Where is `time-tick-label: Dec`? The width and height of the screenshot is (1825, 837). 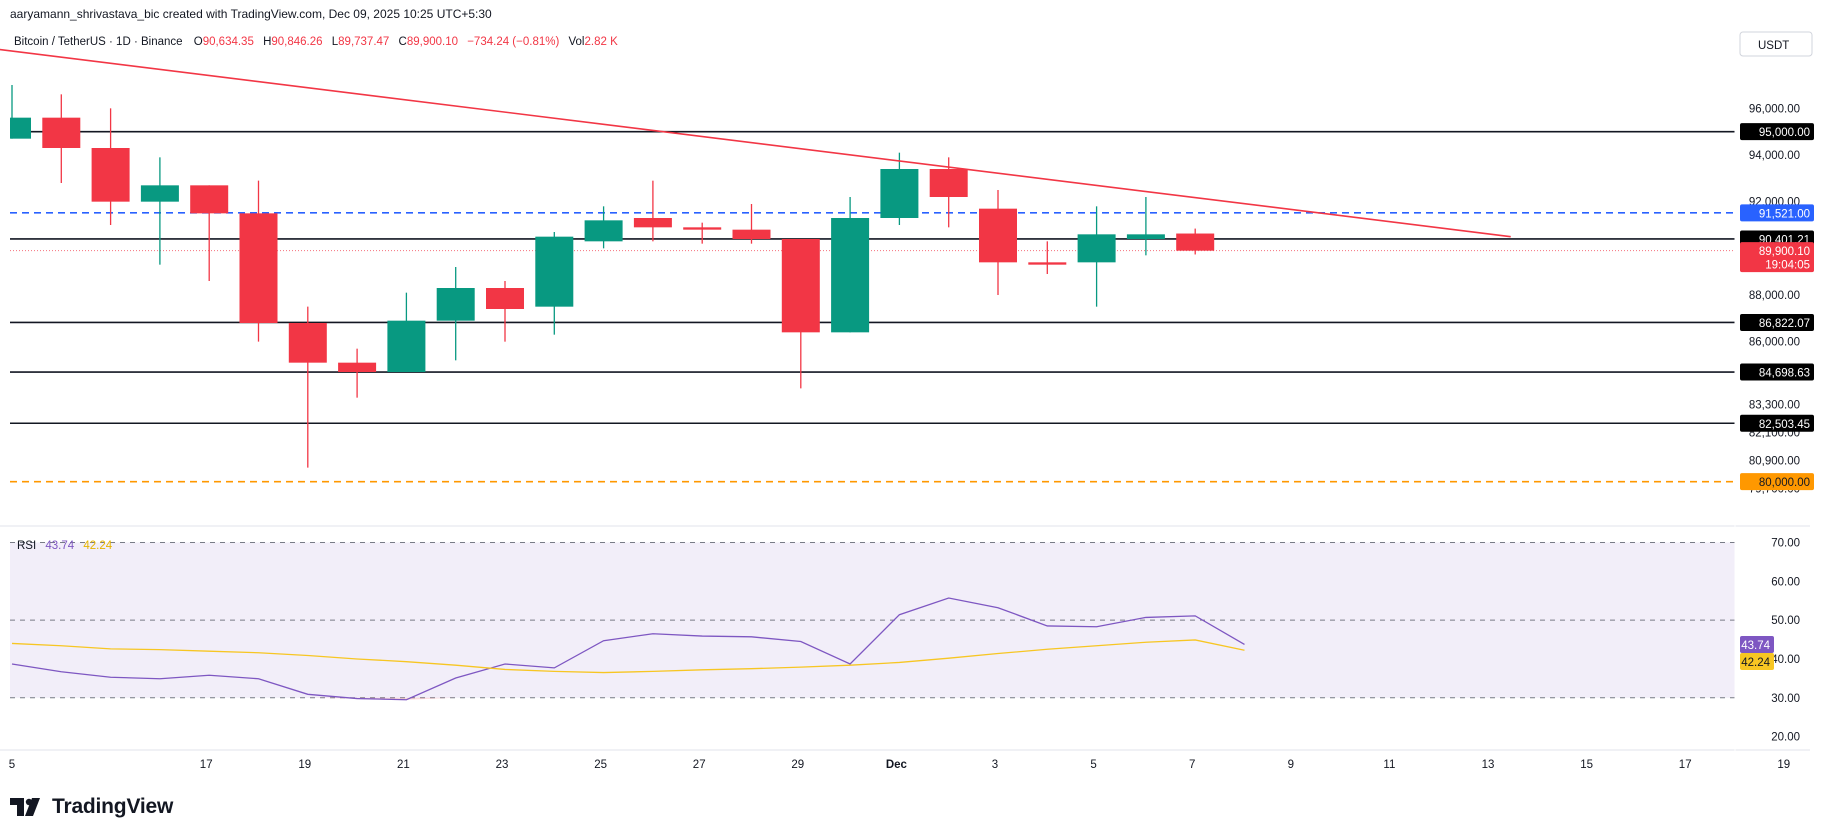
time-tick-label: Dec is located at coordinates (897, 765).